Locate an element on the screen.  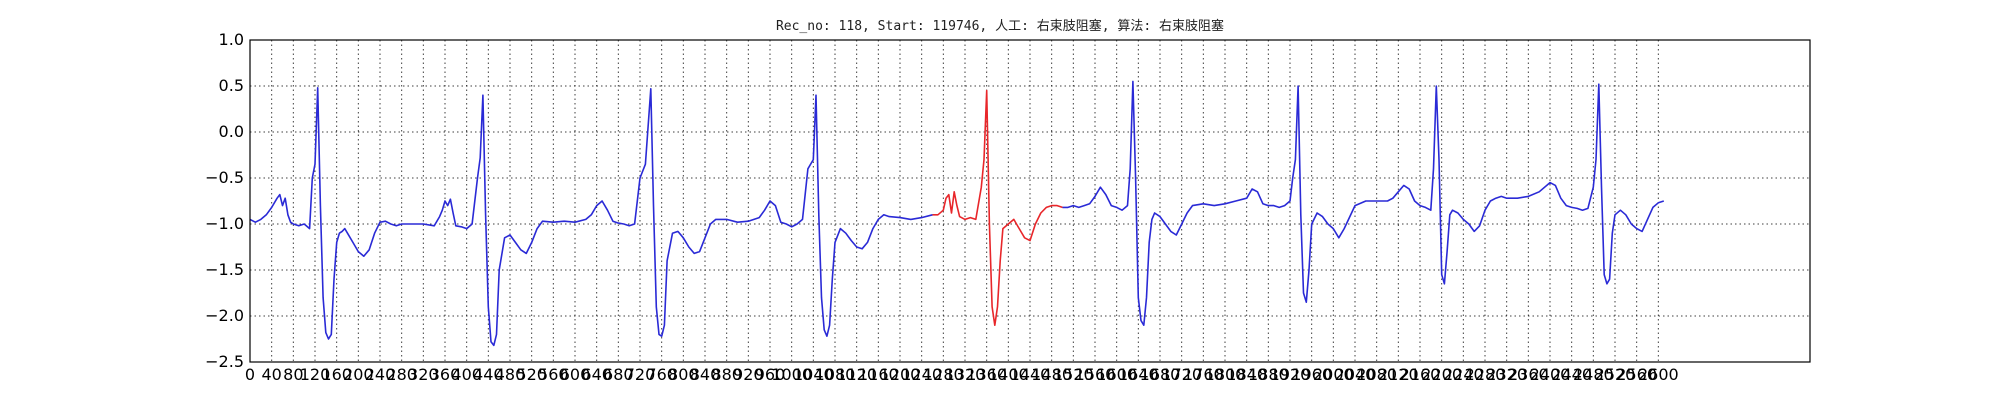
x-tick-label: 160 is located at coordinates (336, 374).